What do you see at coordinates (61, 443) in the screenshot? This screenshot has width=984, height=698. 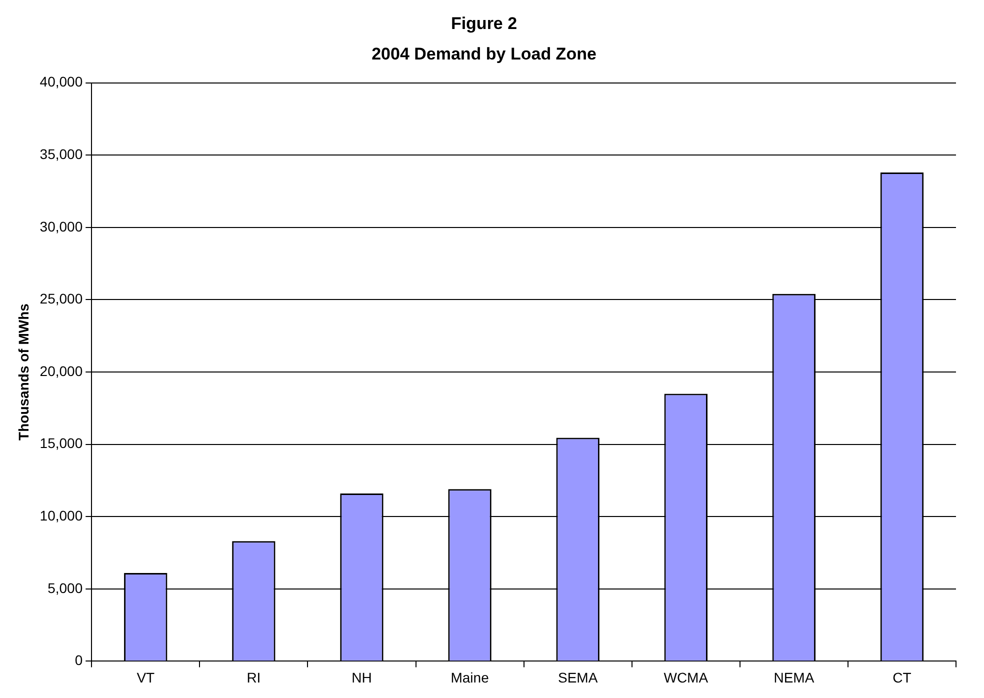 I see `y-tick-label: 15,000` at bounding box center [61, 443].